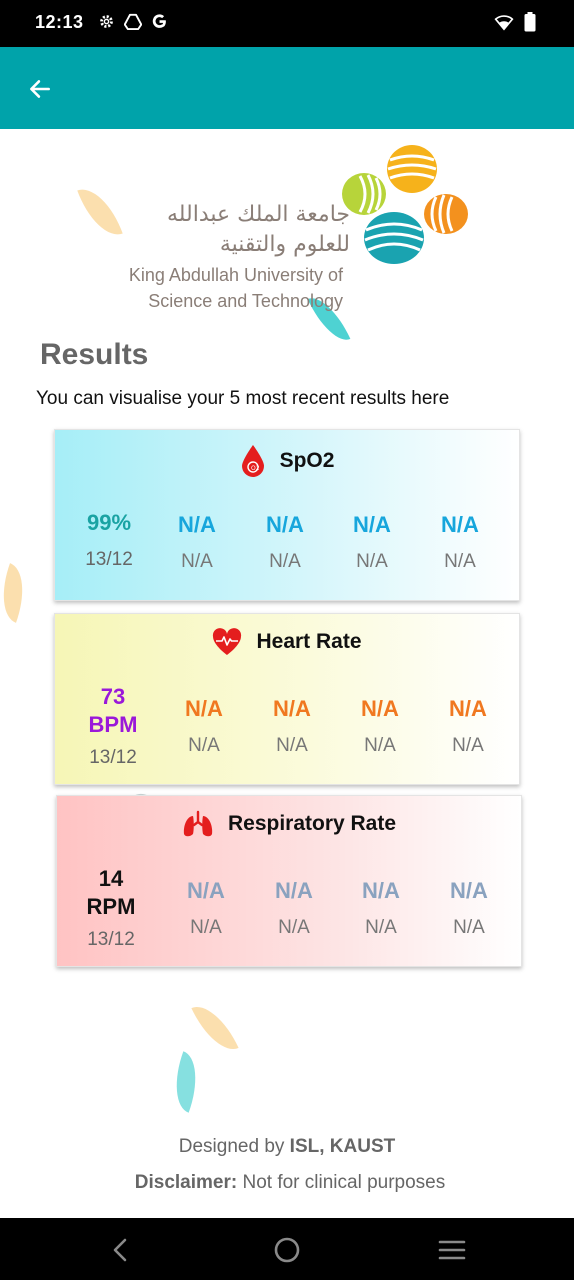 This screenshot has height=1280, width=574. What do you see at coordinates (287, 23) in the screenshot?
I see `status-bar: 12:13` at bounding box center [287, 23].